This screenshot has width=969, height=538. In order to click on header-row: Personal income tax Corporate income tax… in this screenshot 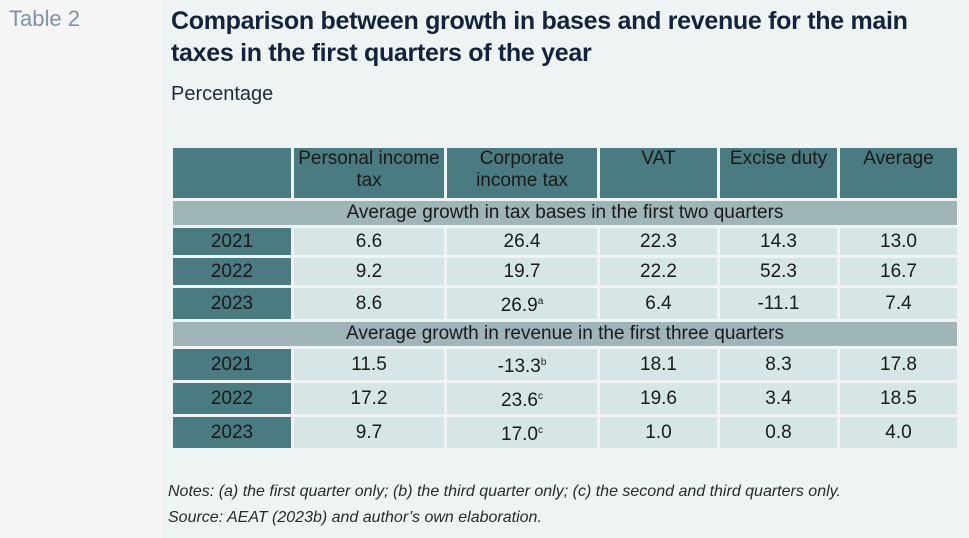, I will do `click(565, 173)`.